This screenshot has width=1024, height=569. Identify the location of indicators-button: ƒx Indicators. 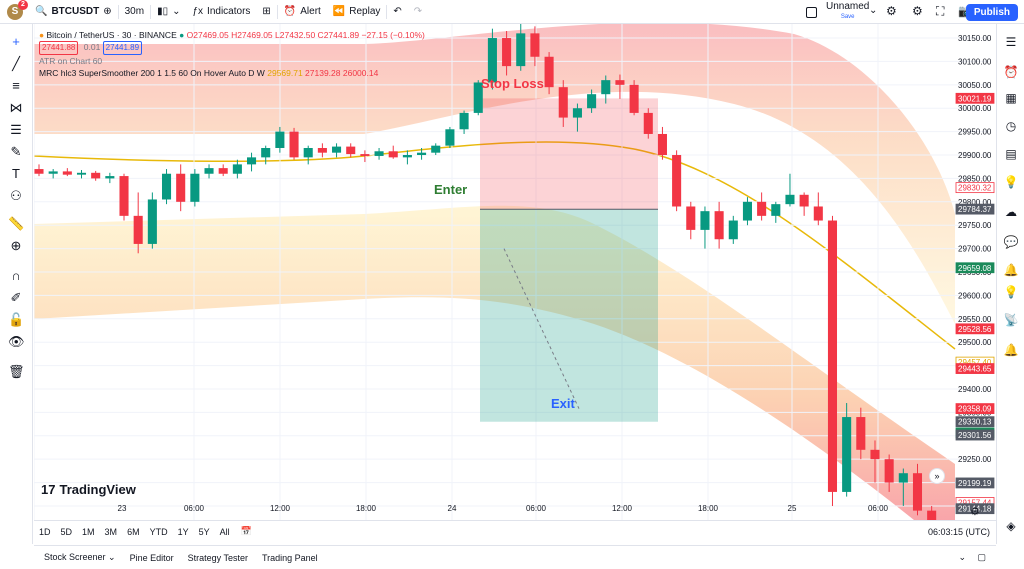
(221, 12).